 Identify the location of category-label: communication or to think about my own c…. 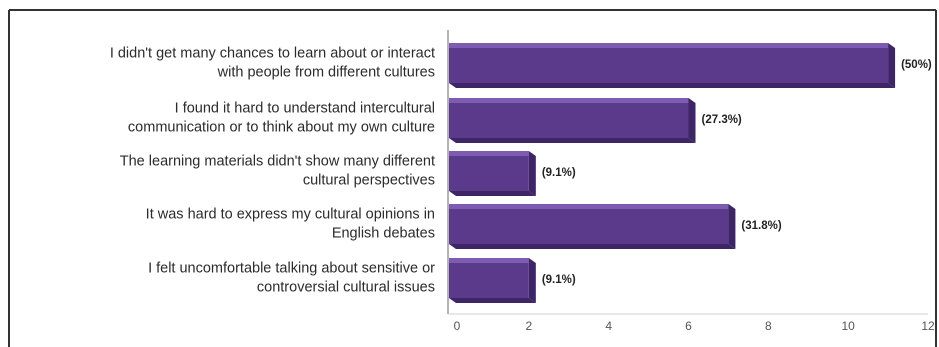
(281, 127).